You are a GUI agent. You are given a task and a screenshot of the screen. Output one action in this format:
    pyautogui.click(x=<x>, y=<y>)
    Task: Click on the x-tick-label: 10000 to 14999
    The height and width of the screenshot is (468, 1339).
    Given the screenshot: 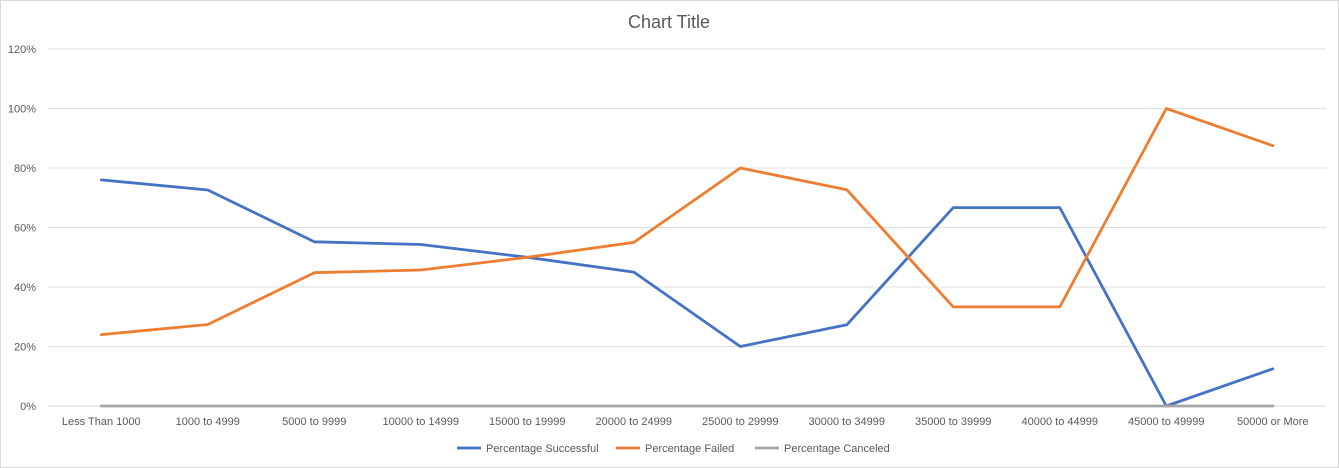 What is the action you would take?
    pyautogui.click(x=421, y=422)
    